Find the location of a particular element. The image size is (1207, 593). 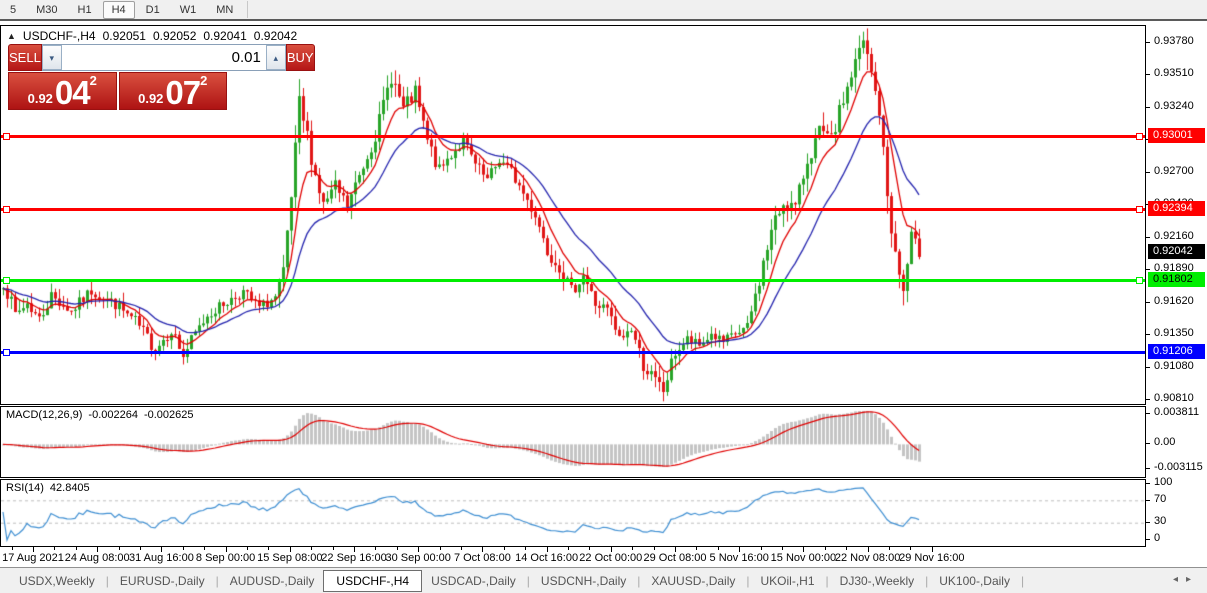

current-price-label: 0.92042 is located at coordinates (1176, 251).